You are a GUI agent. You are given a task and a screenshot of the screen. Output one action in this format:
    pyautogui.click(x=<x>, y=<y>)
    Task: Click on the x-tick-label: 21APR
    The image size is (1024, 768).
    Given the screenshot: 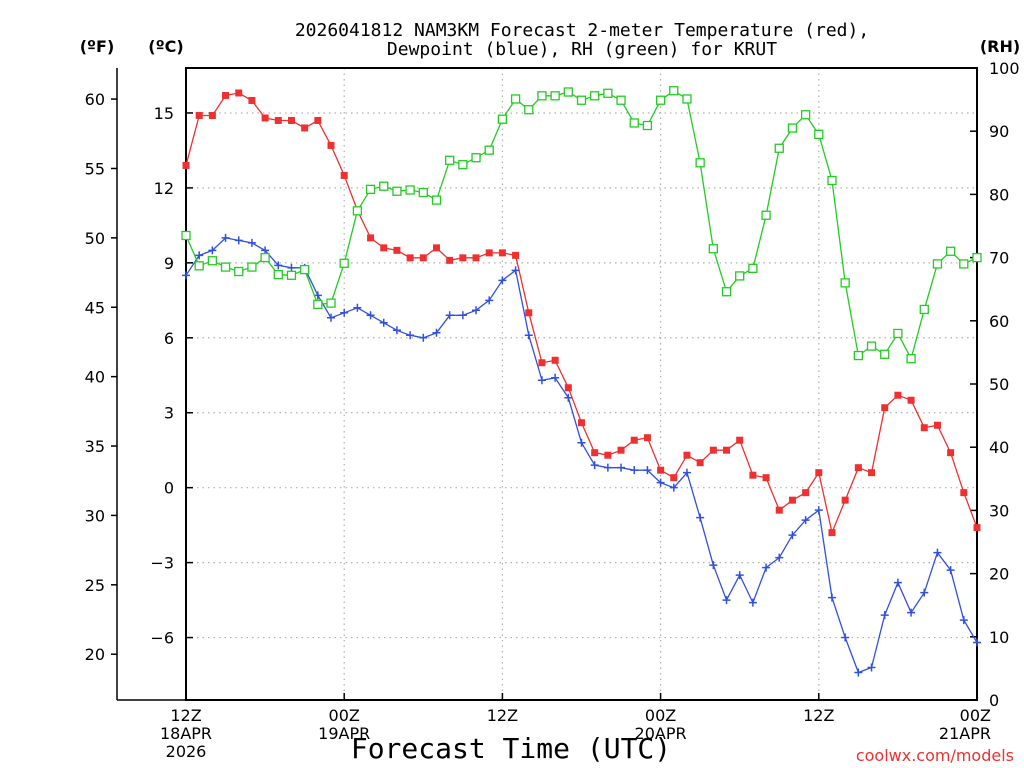 What is the action you would take?
    pyautogui.click(x=965, y=733)
    